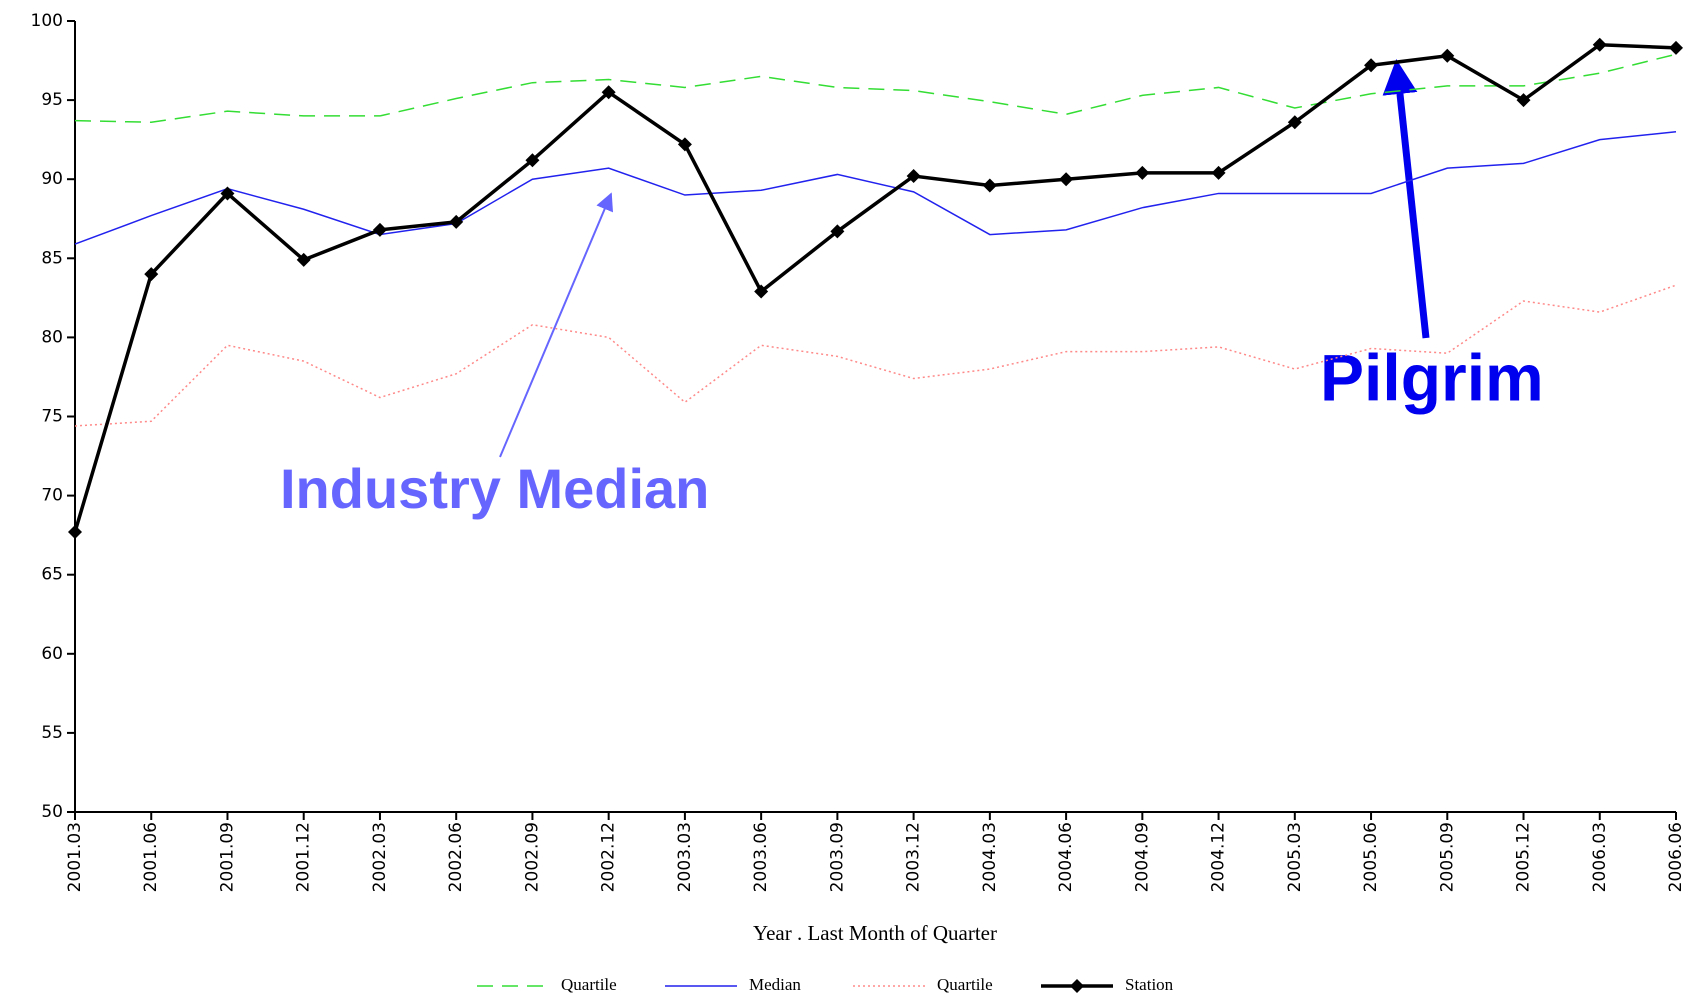  I want to click on x-tick-label: 2002.09, so click(532, 857).